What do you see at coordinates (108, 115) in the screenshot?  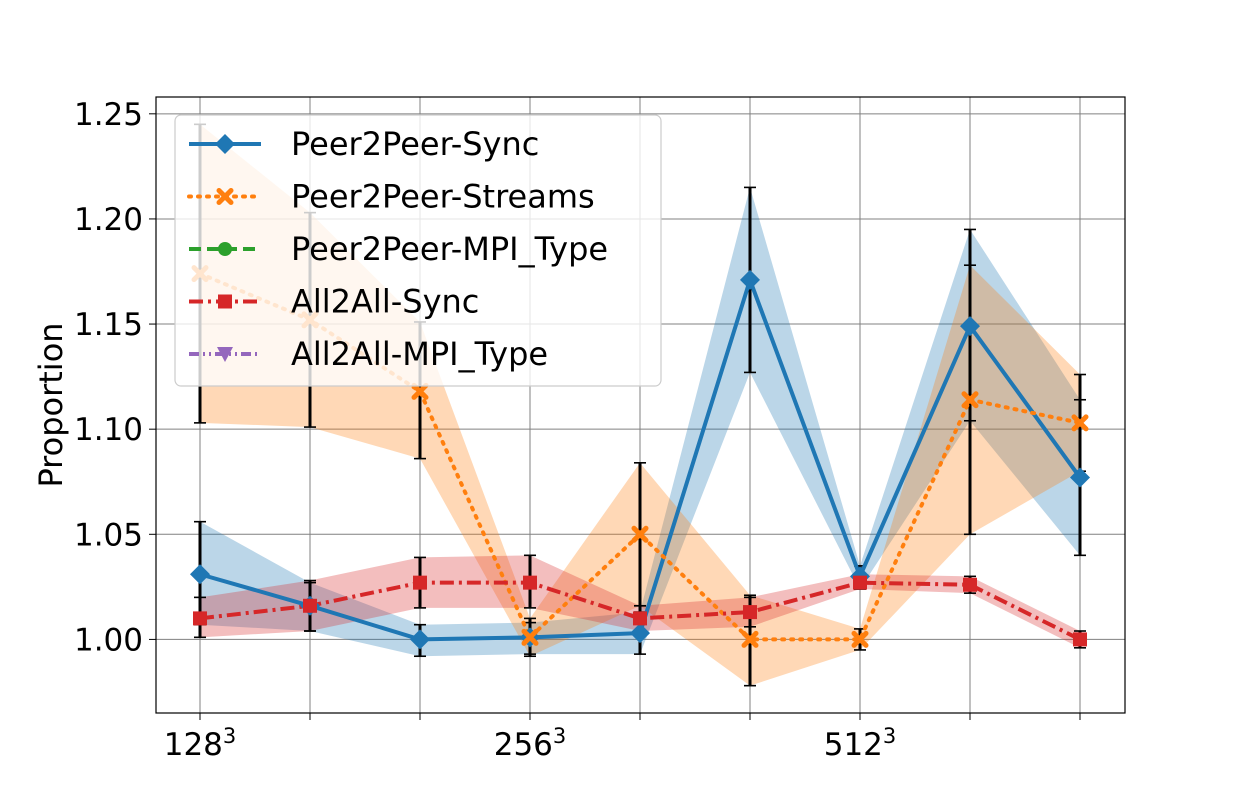 I see `y-tick-label: 1.25` at bounding box center [108, 115].